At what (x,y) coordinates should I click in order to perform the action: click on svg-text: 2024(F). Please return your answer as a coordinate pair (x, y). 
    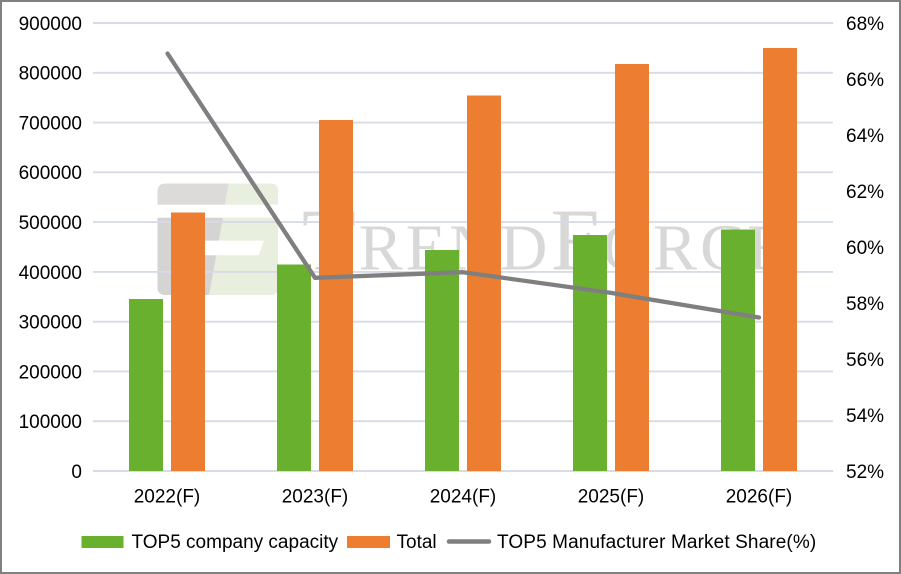
    Looking at the image, I should click on (463, 497).